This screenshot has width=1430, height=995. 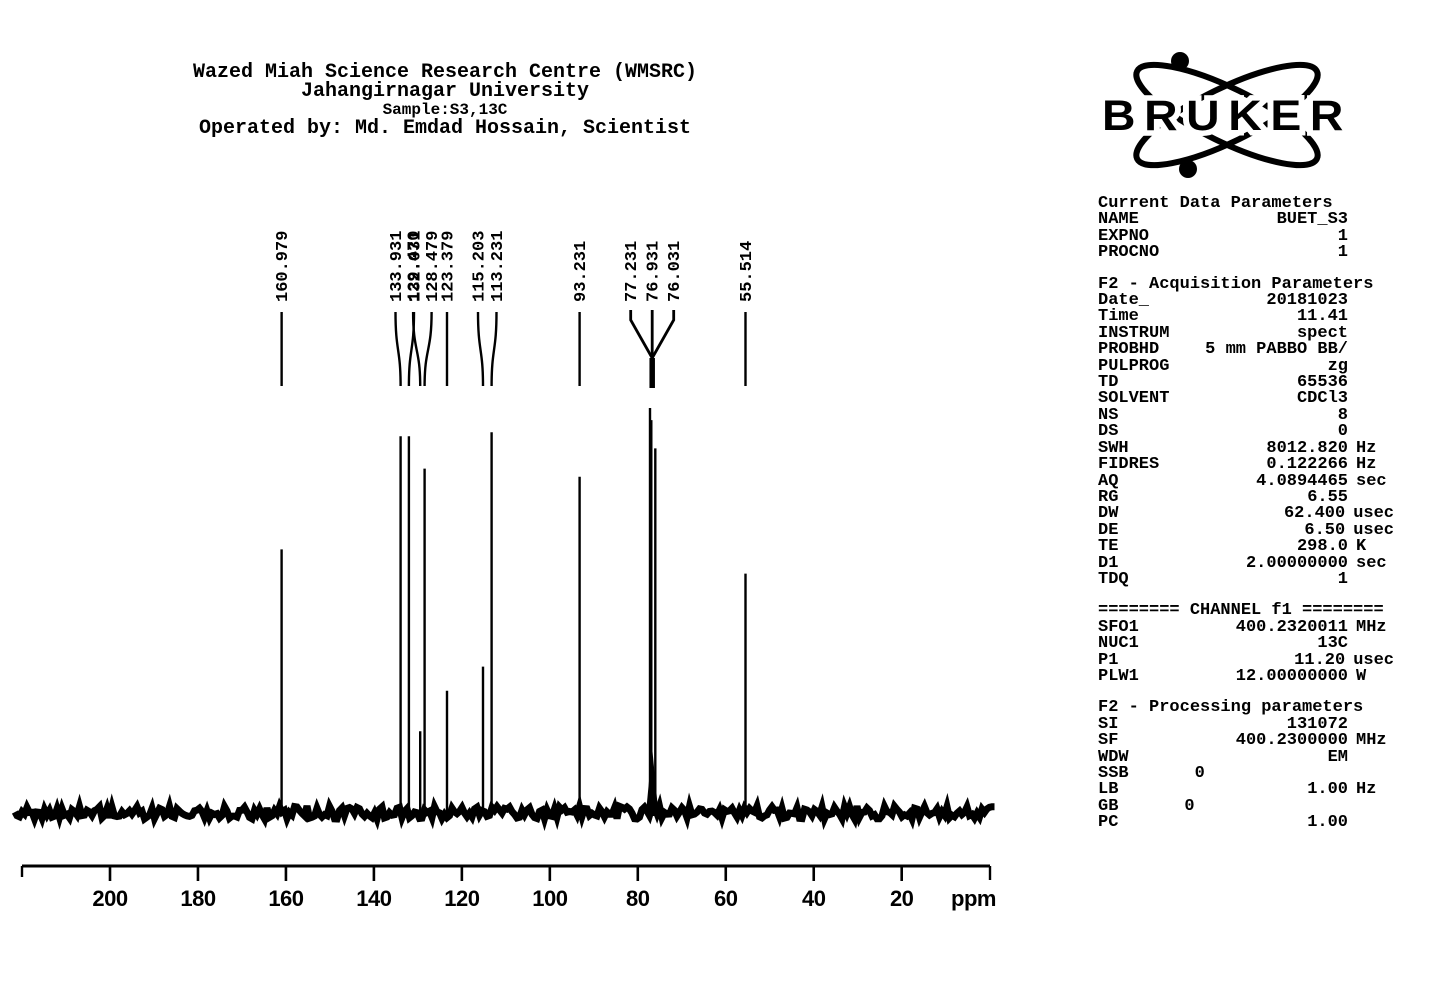 What do you see at coordinates (480, 266) in the screenshot?
I see `peak-label: 115.203` at bounding box center [480, 266].